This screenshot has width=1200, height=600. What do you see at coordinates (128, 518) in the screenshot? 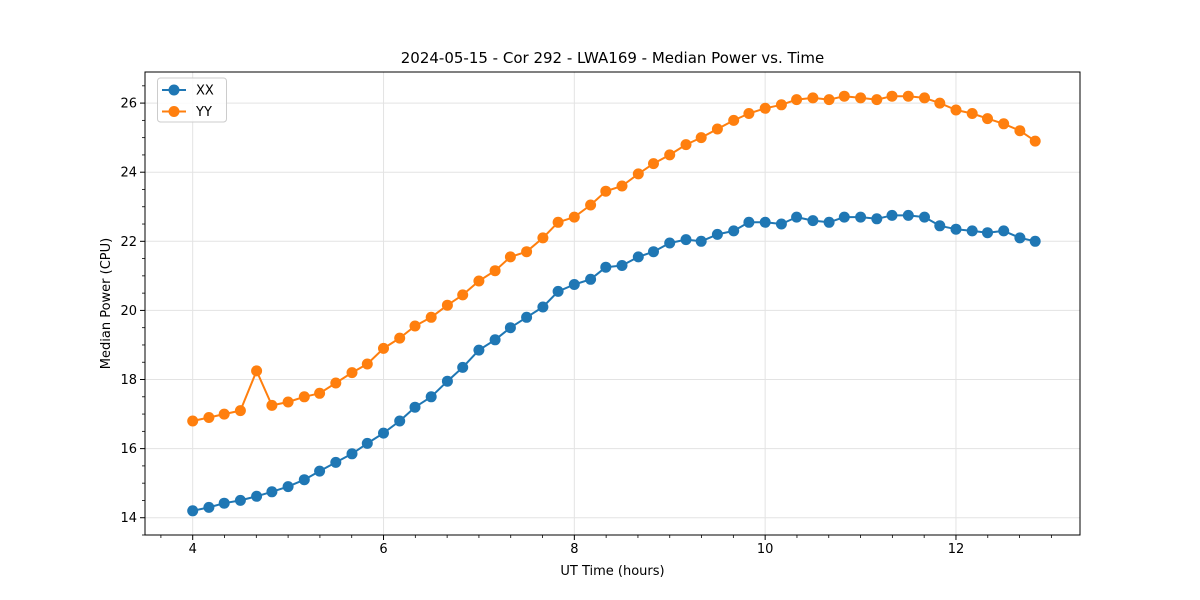
I see `y-tick-label: 14` at bounding box center [128, 518].